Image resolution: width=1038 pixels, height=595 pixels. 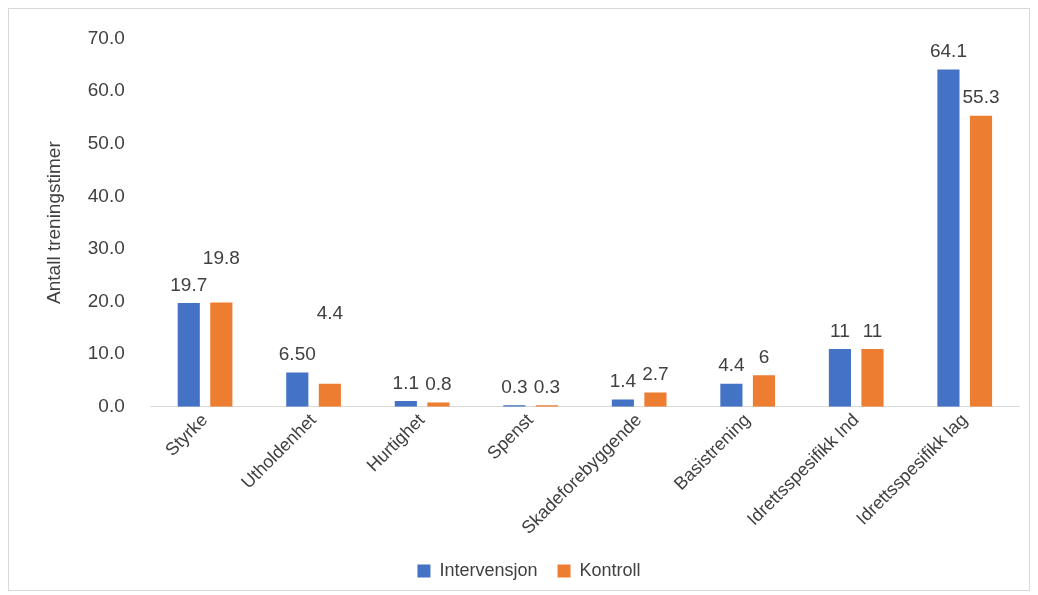 What do you see at coordinates (111, 406) in the screenshot?
I see `y-tick-label: 0.0` at bounding box center [111, 406].